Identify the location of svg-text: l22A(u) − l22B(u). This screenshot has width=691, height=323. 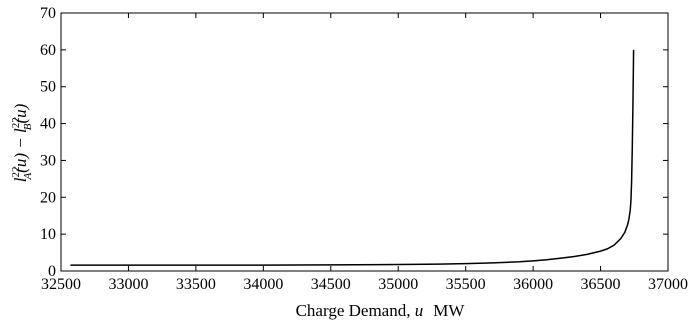
(22, 142).